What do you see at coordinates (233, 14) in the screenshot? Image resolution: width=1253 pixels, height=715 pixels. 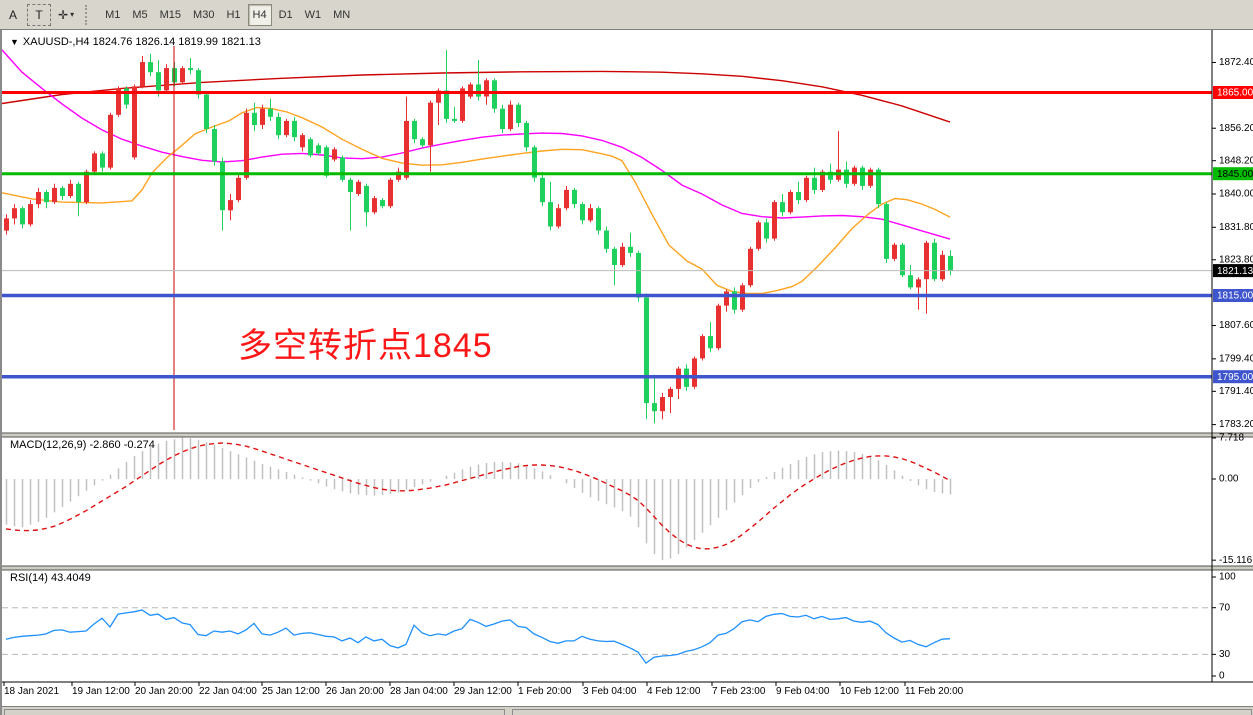 I see `timeframe-button-h1: H1` at bounding box center [233, 14].